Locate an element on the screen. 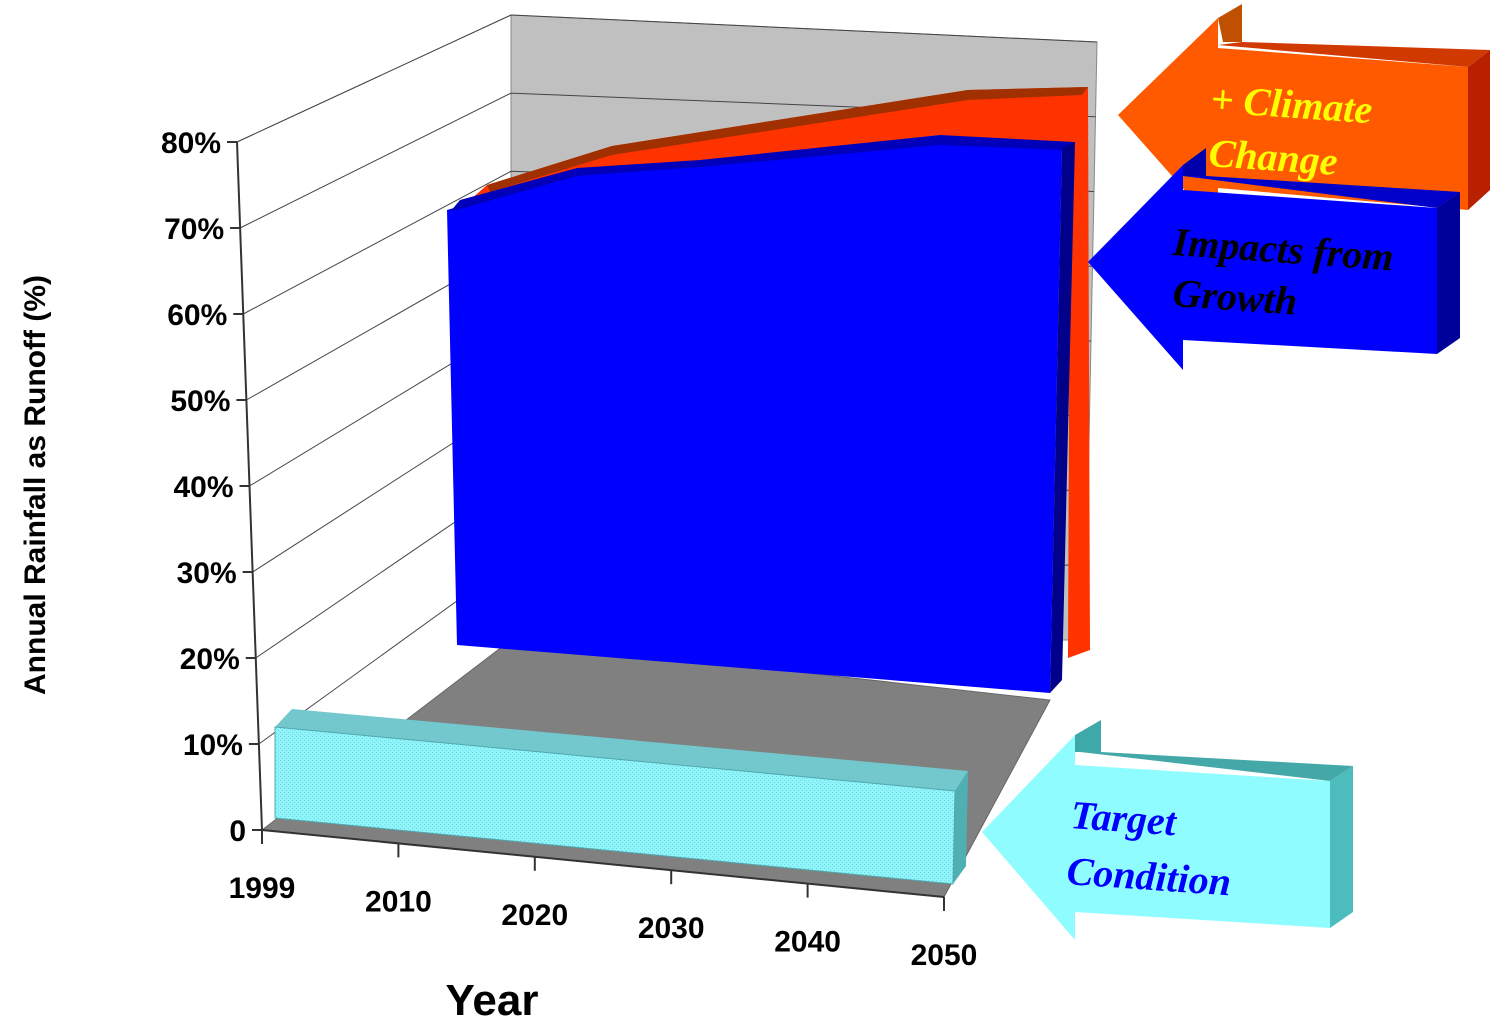  y-tick-labels: 0 10% 20% 30% 40% 50% 60% 70% 80% is located at coordinates (203, 487).